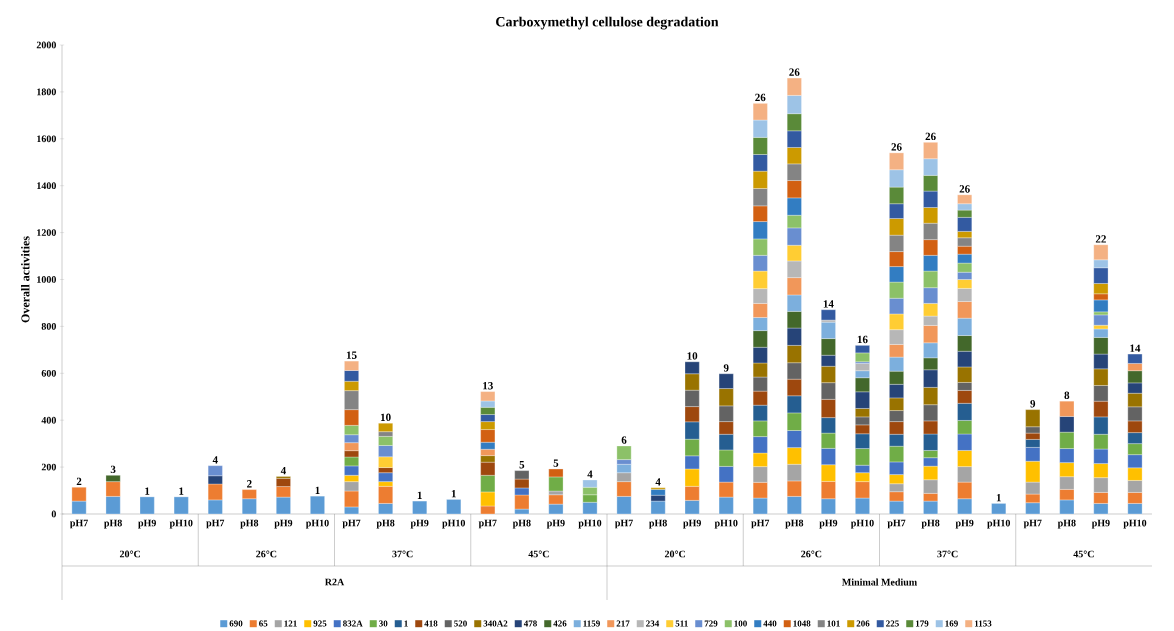 The width and height of the screenshot is (1174, 631). What do you see at coordinates (770, 623) in the screenshot?
I see `legend-label: 440` at bounding box center [770, 623].